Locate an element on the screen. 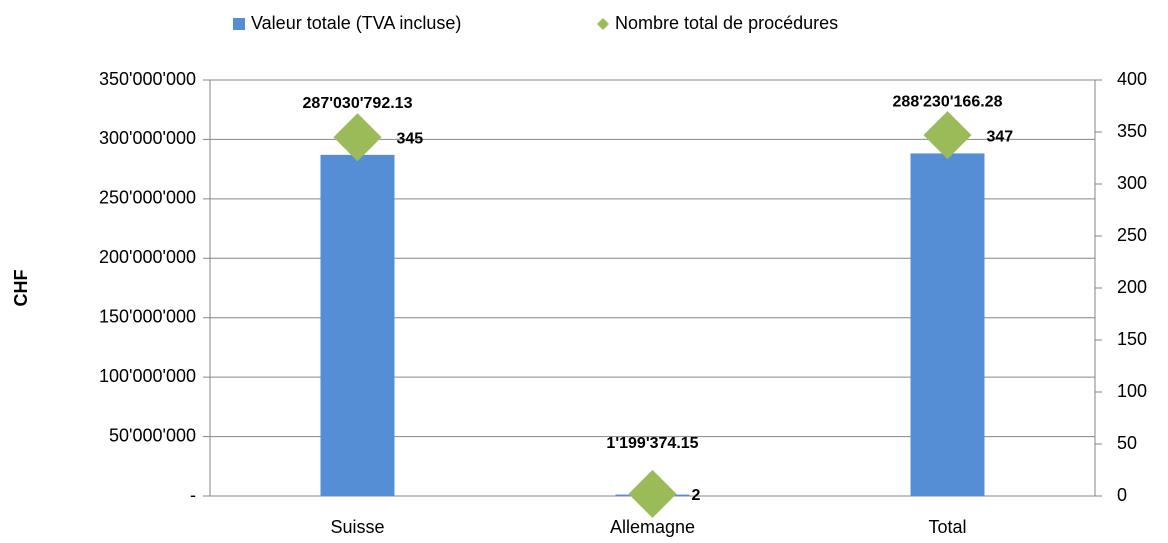 This screenshot has width=1168, height=543. y-axis-label: CHF is located at coordinates (21, 288).